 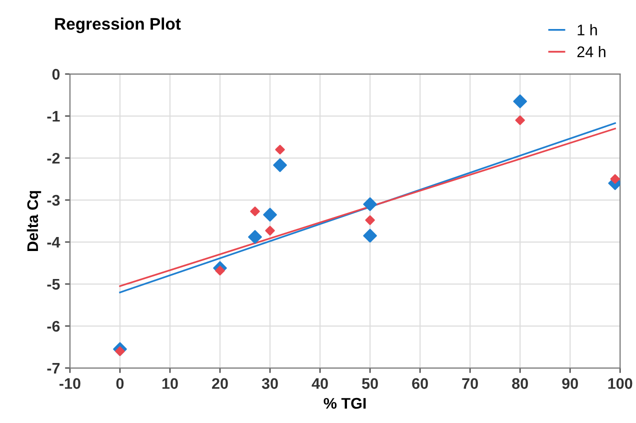 What do you see at coordinates (53, 242) in the screenshot?
I see `y-tick-label: -4` at bounding box center [53, 242].